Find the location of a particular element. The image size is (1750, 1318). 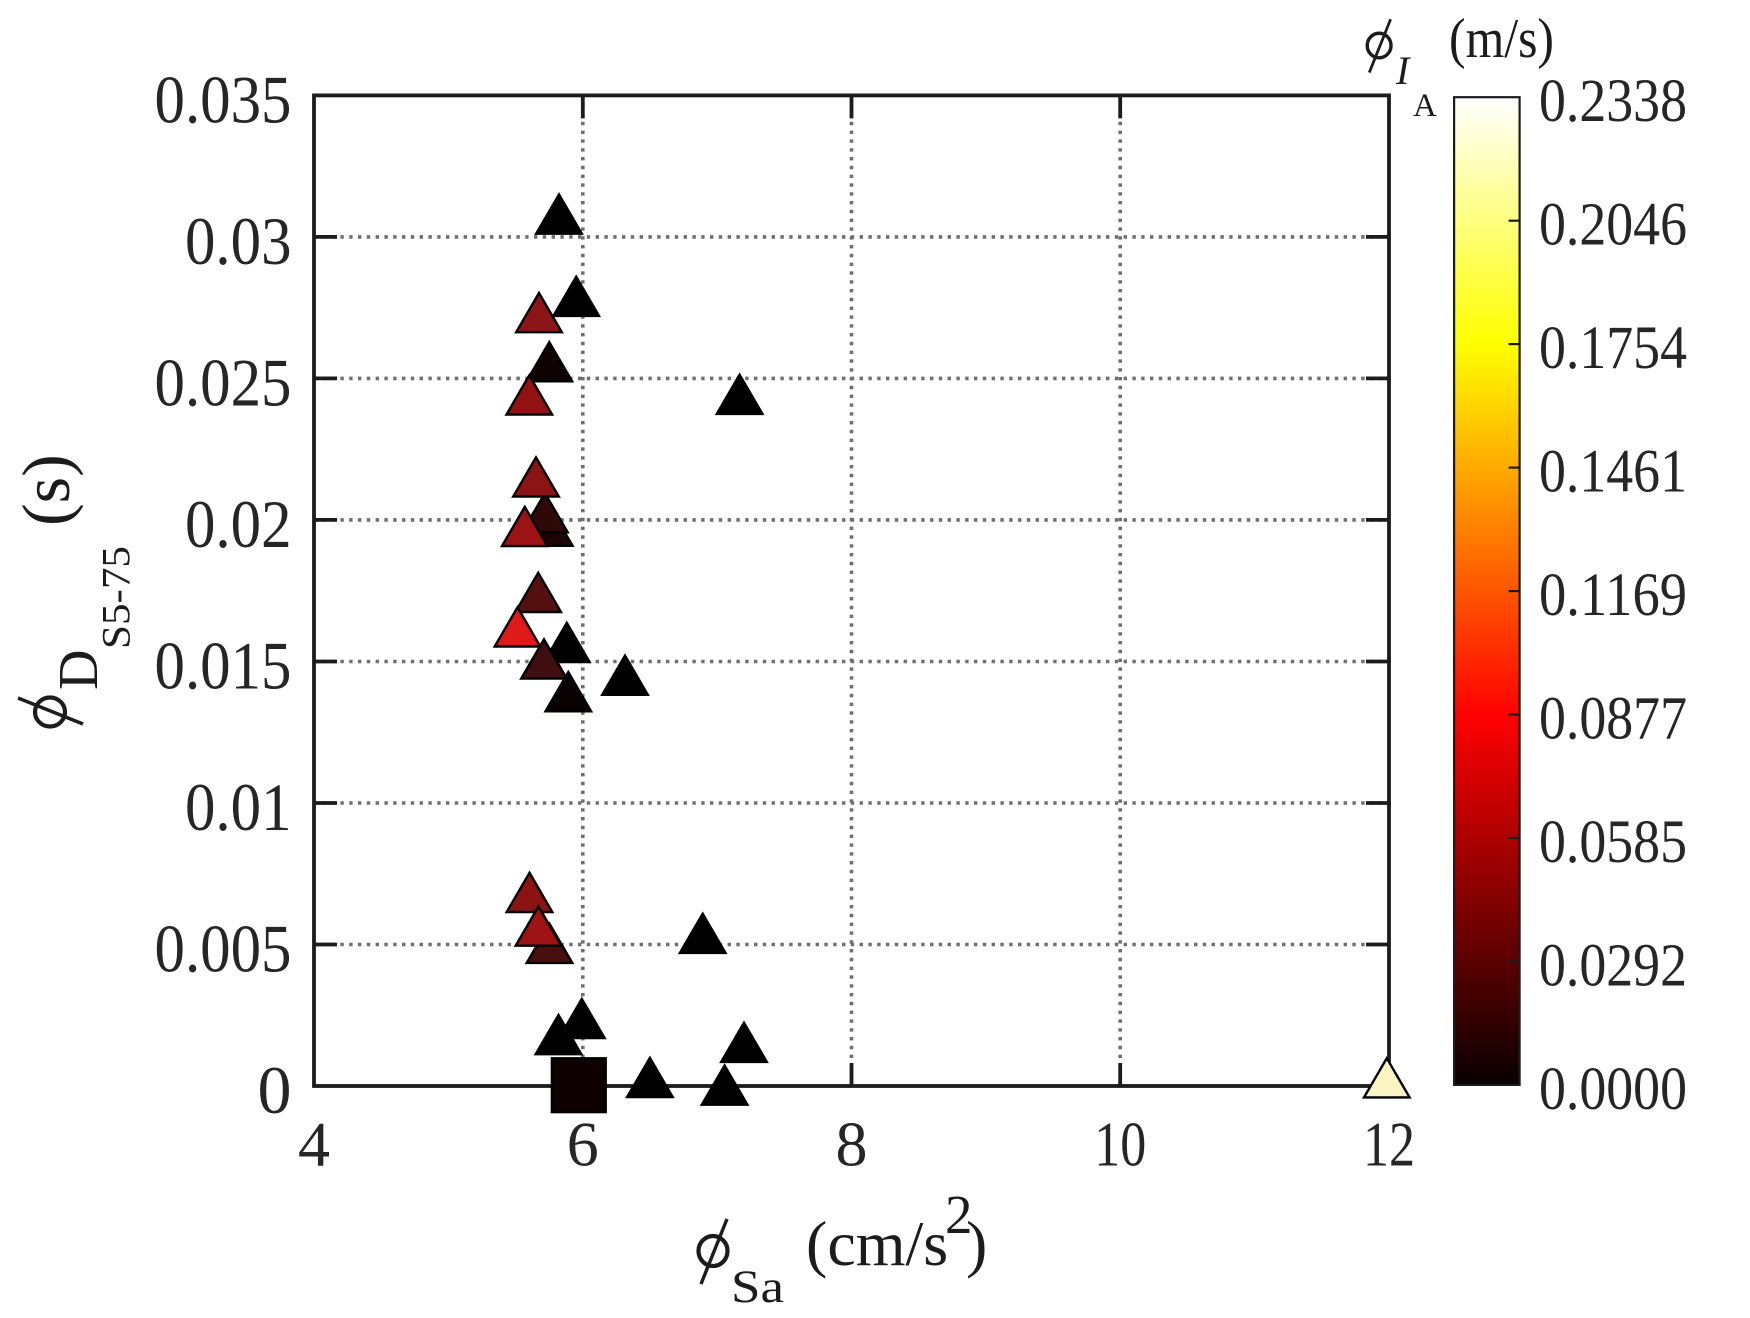

svg-text: (cm/s is located at coordinates (877, 1243).